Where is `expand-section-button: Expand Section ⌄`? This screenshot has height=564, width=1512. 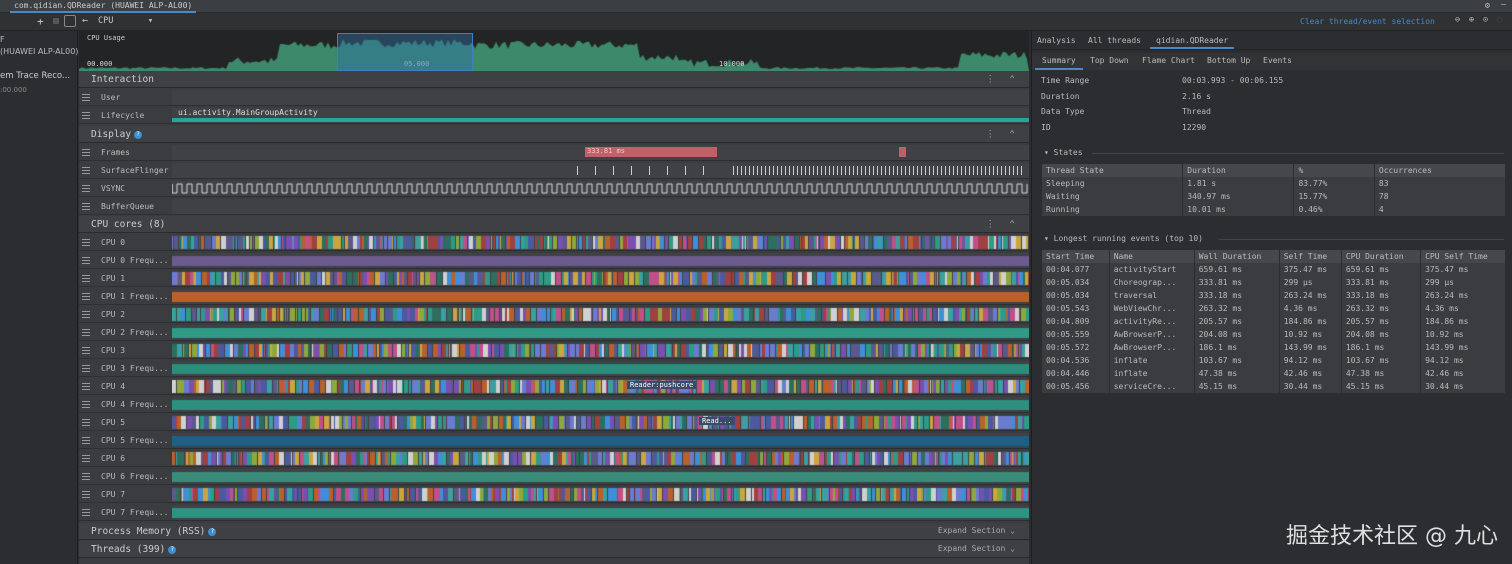 expand-section-button: Expand Section ⌄ is located at coordinates (976, 548).